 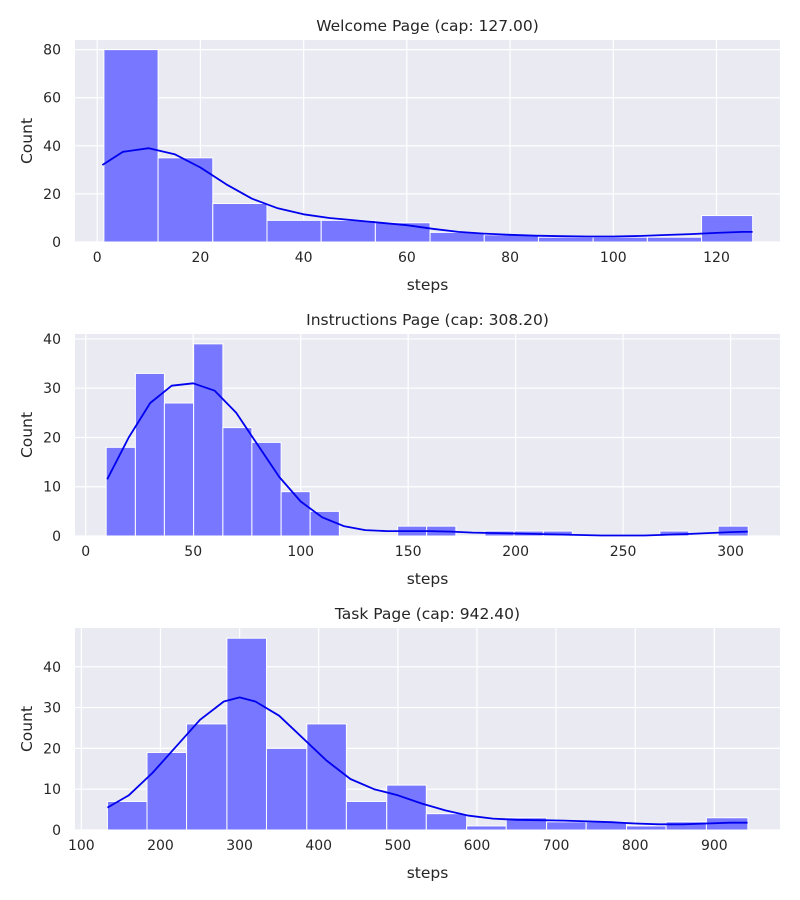 What do you see at coordinates (427, 26) in the screenshot?
I see `chart-title: Welcome Page (cap: 127.00)` at bounding box center [427, 26].